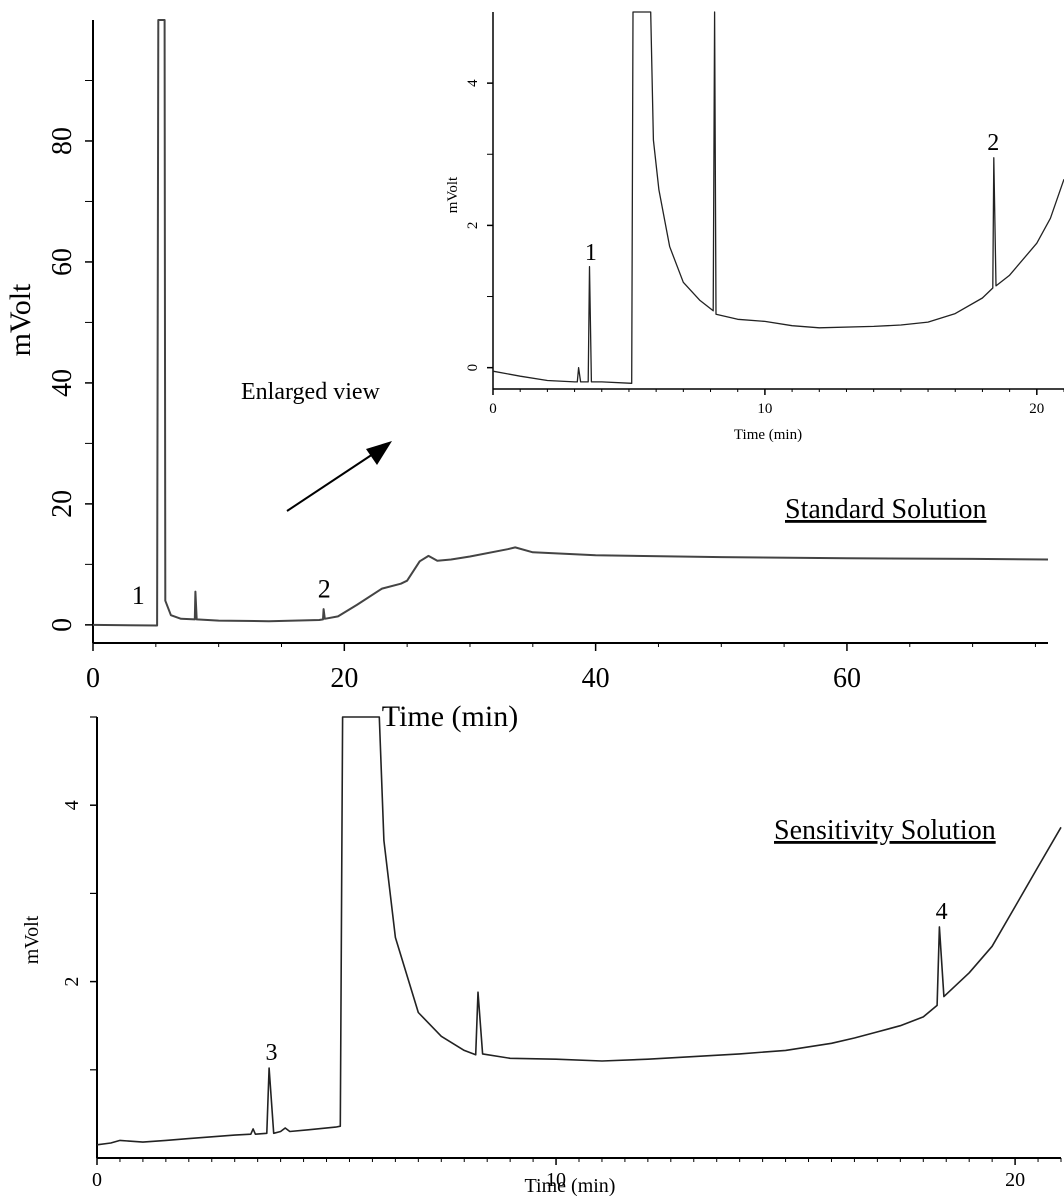 This screenshot has width=1064, height=1196. Describe the element at coordinates (339, 476) in the screenshot. I see `annotation-arrow` at that location.